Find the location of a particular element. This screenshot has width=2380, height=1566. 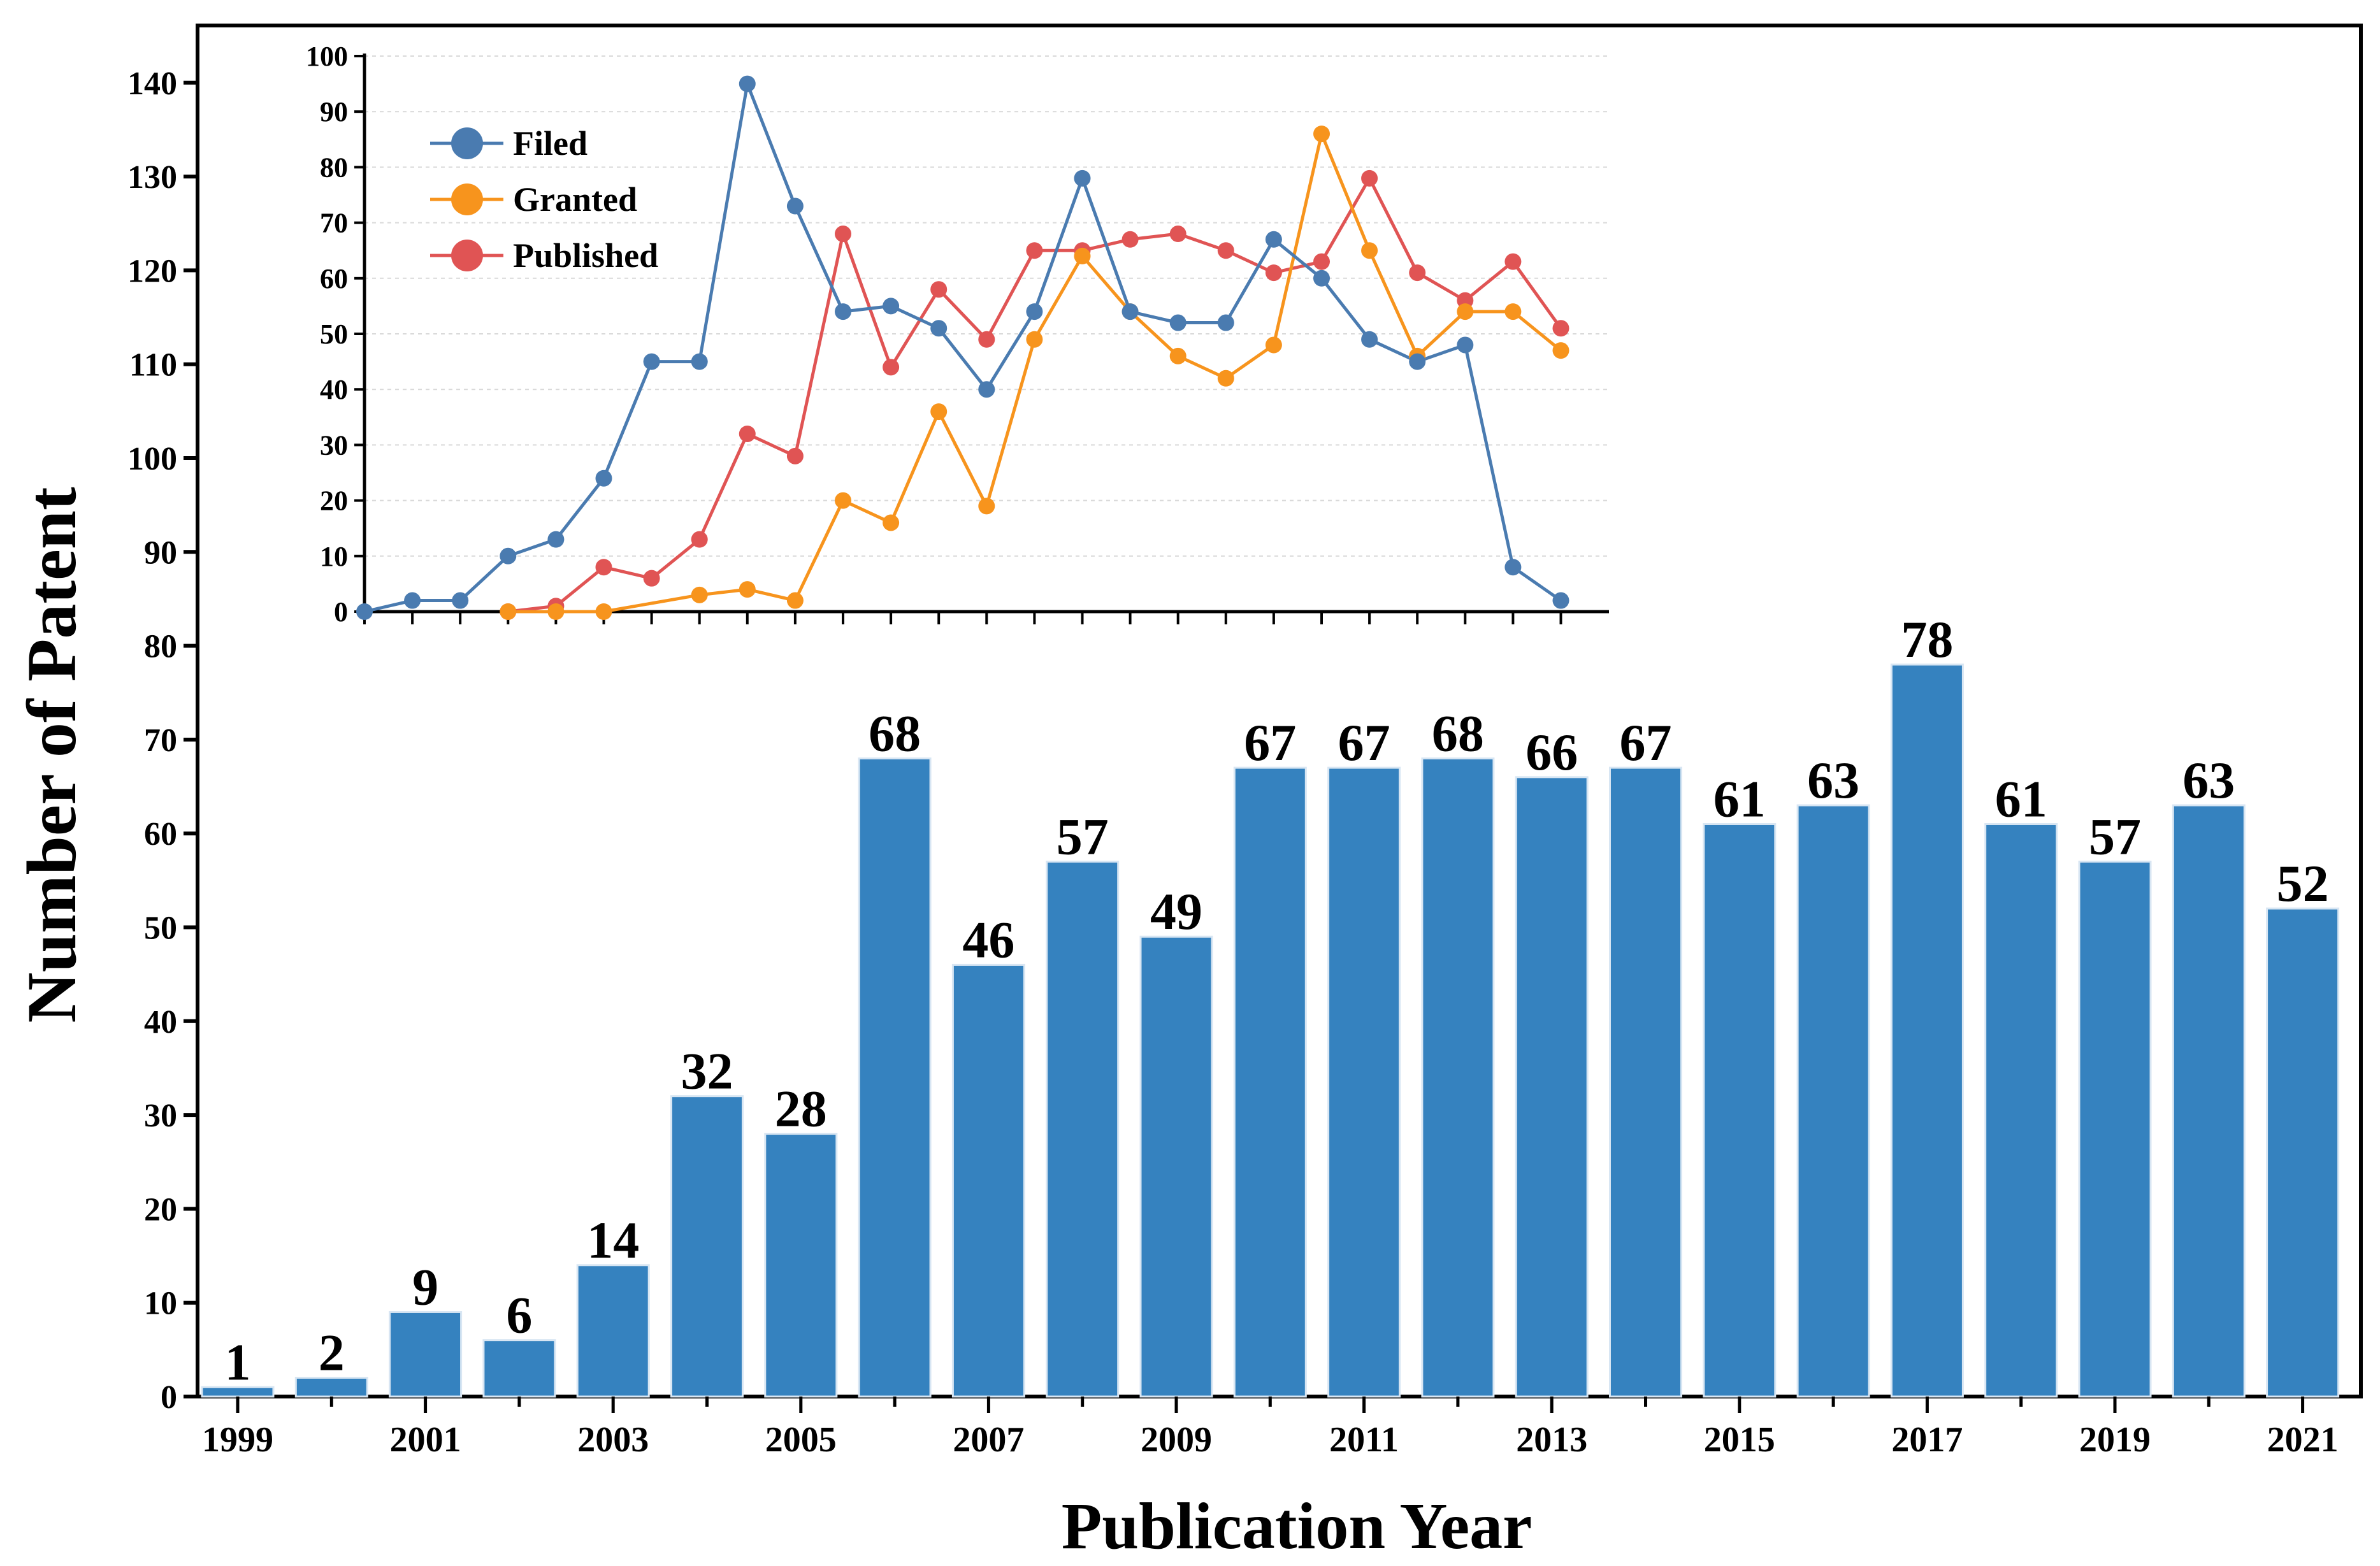

main-y-tick-label: 130 is located at coordinates (152, 177).